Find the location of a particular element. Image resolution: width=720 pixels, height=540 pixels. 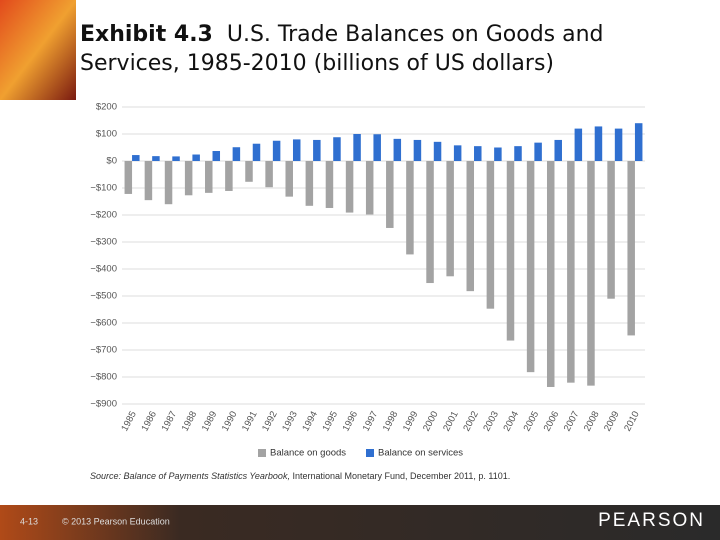

x-tick-label: 1992 is located at coordinates (270, 421).